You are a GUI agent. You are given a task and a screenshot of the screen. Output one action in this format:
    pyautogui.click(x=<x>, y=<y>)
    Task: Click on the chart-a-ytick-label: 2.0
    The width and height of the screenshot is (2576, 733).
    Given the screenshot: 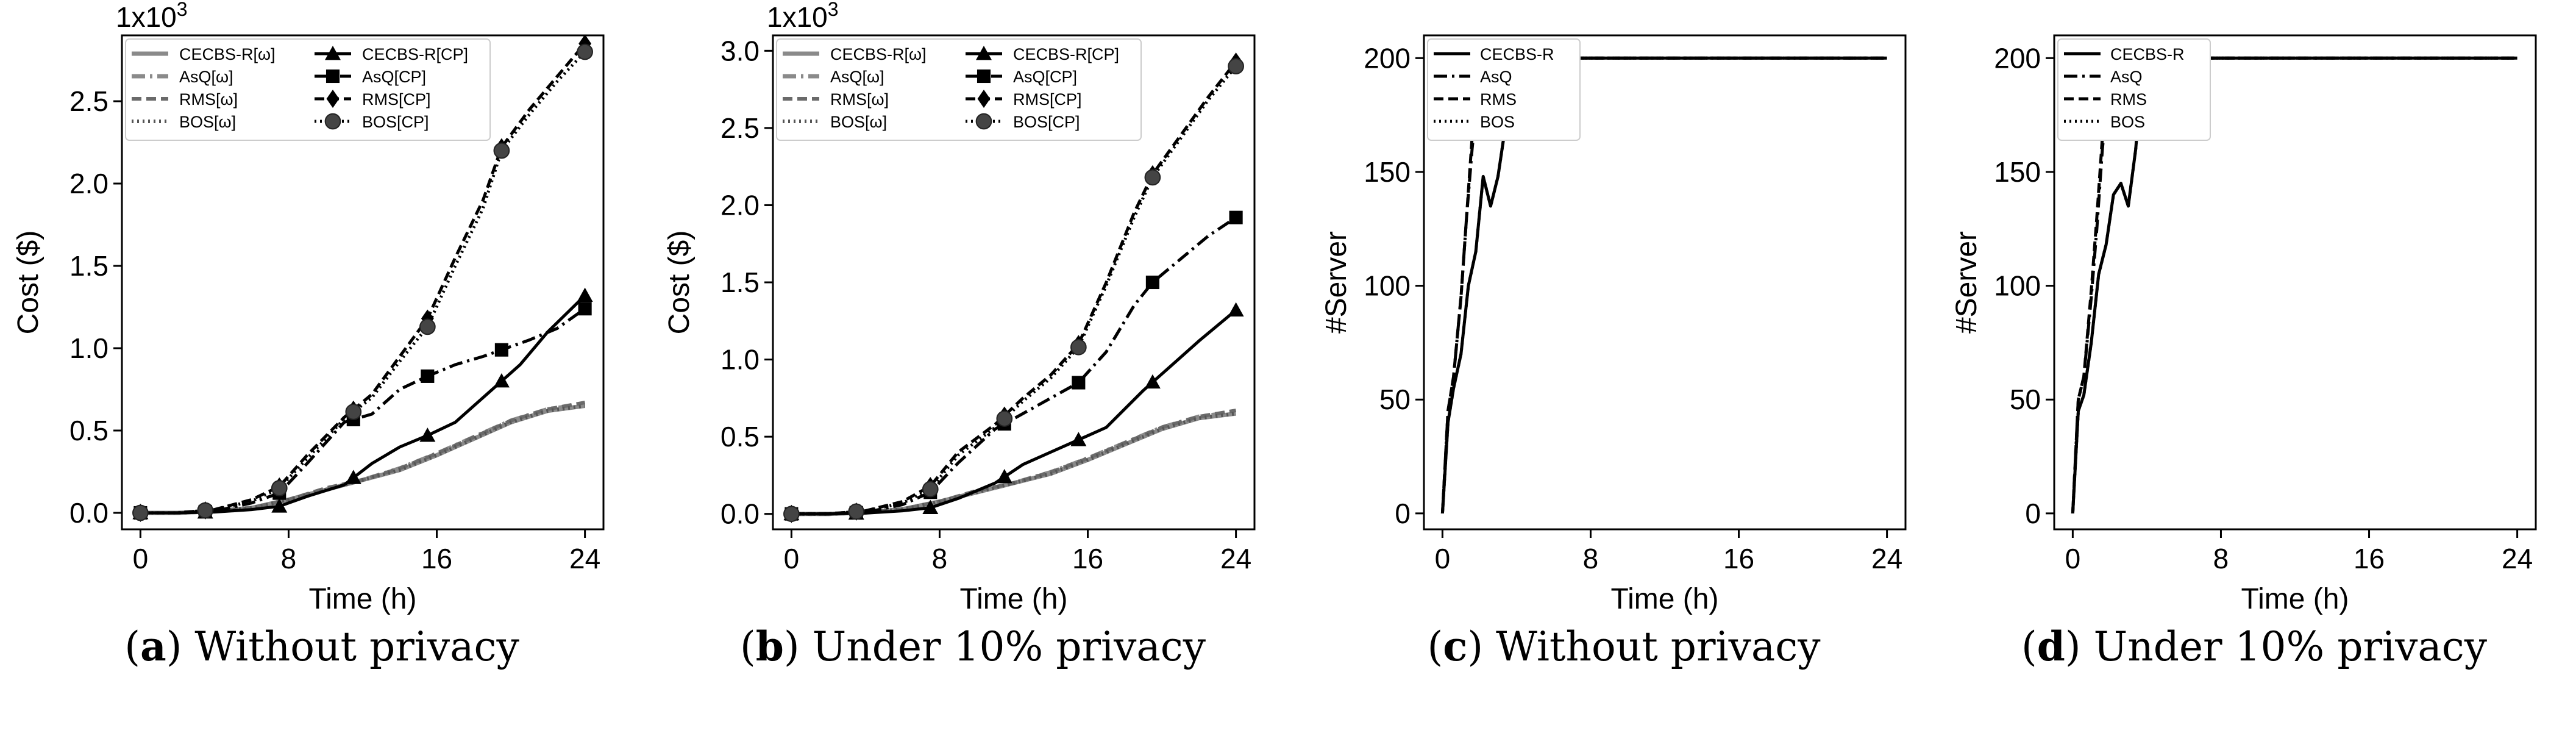 What is the action you would take?
    pyautogui.click(x=89, y=183)
    